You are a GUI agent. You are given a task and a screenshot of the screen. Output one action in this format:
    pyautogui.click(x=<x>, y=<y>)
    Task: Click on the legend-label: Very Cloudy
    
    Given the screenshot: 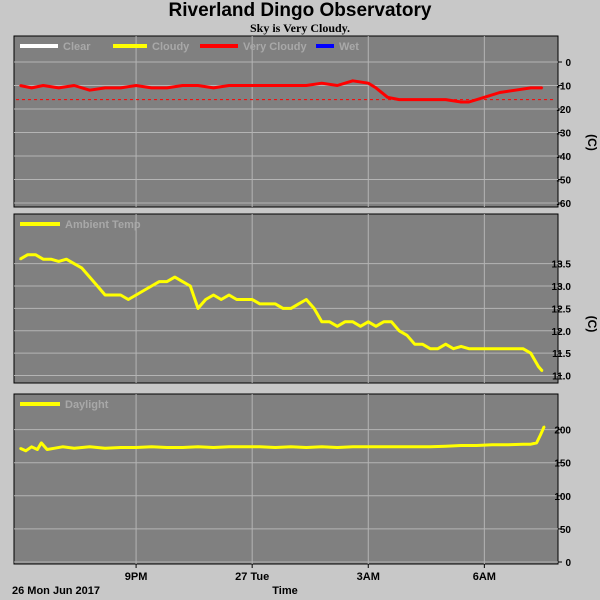 What is the action you would take?
    pyautogui.click(x=275, y=47)
    